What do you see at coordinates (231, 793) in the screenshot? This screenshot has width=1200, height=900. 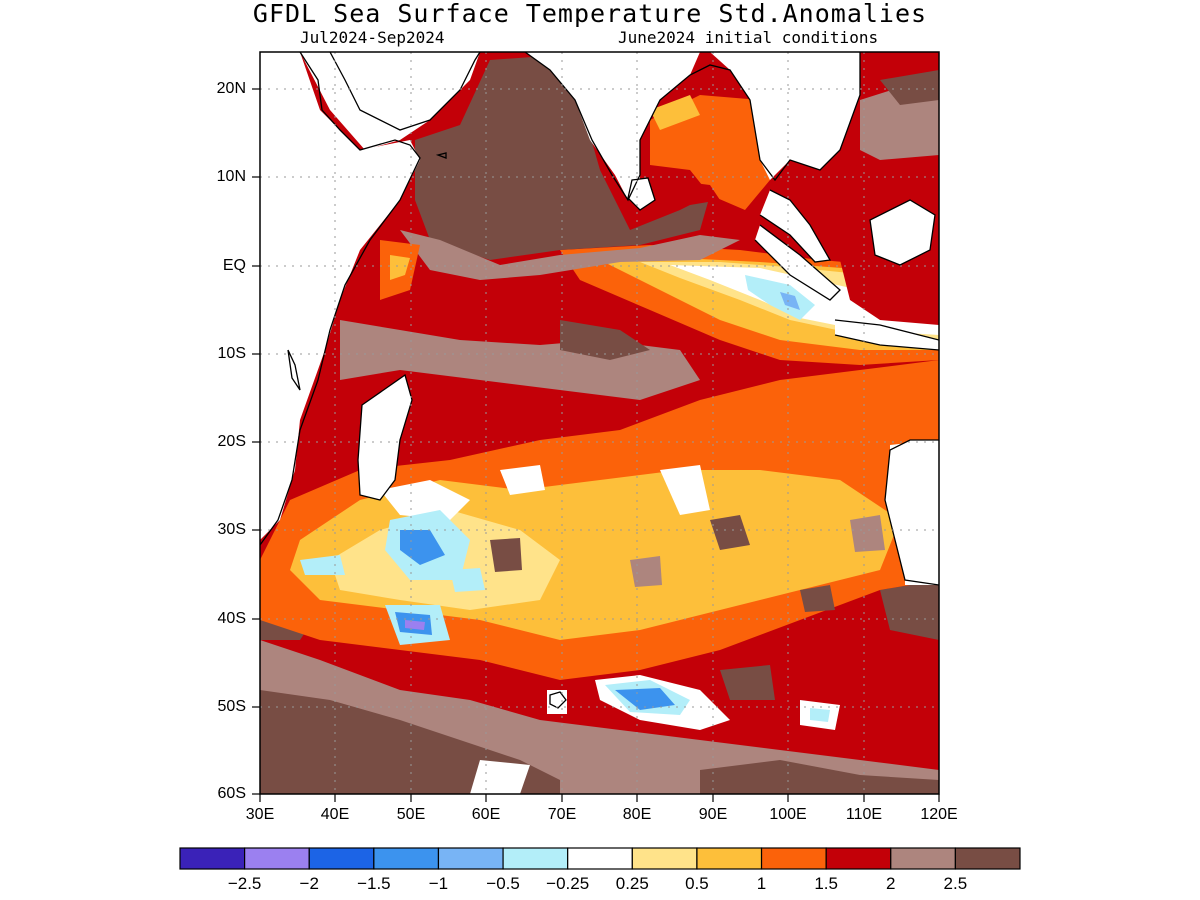 I see `lat-tick: 60S` at bounding box center [231, 793].